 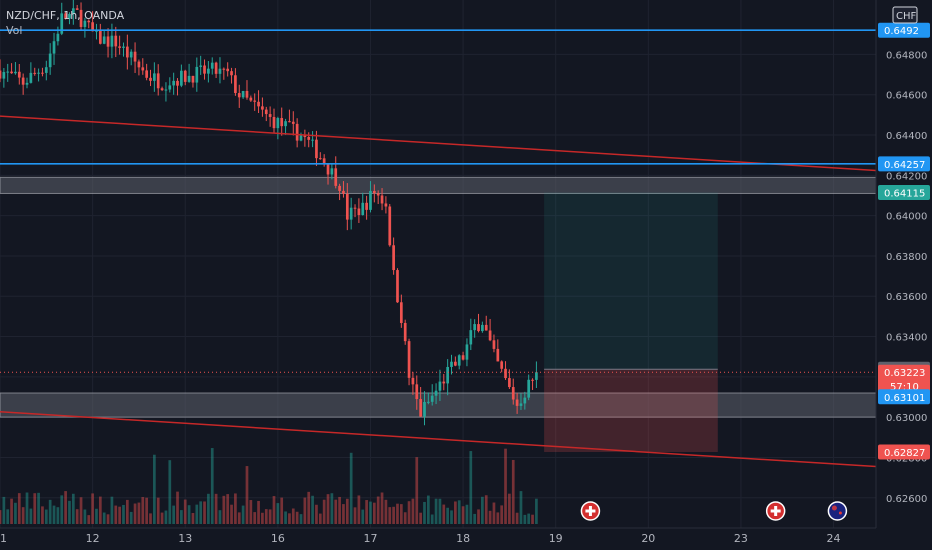 I want to click on symbol-title: NZD/CHF, 1h, OANDA, so click(x=65, y=15).